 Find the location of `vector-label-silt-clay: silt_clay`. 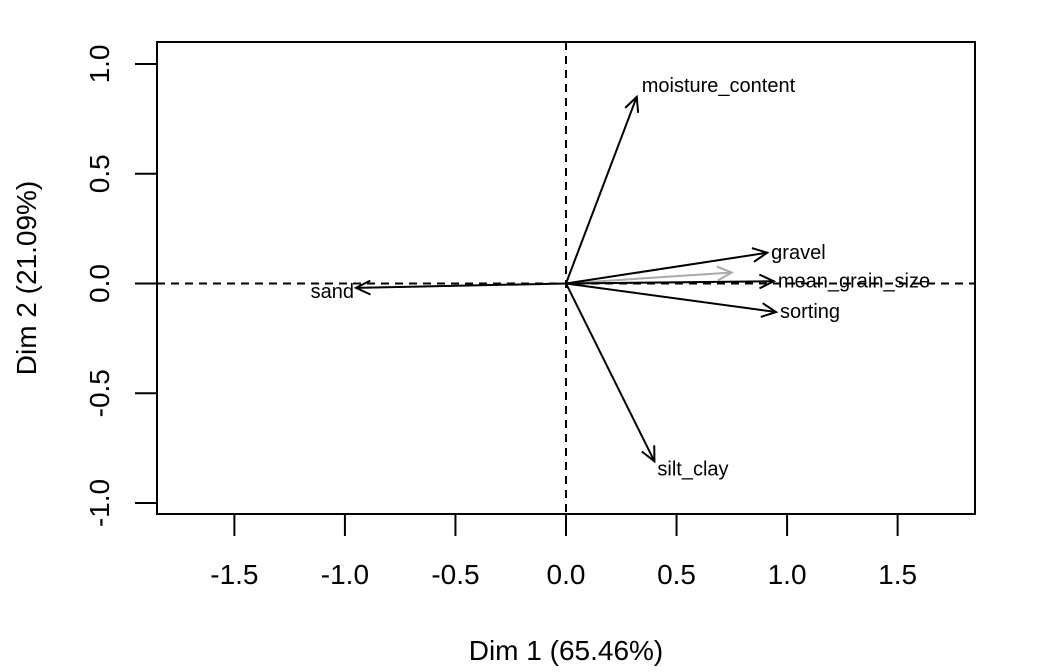

vector-label-silt-clay: silt_clay is located at coordinates (692, 469).